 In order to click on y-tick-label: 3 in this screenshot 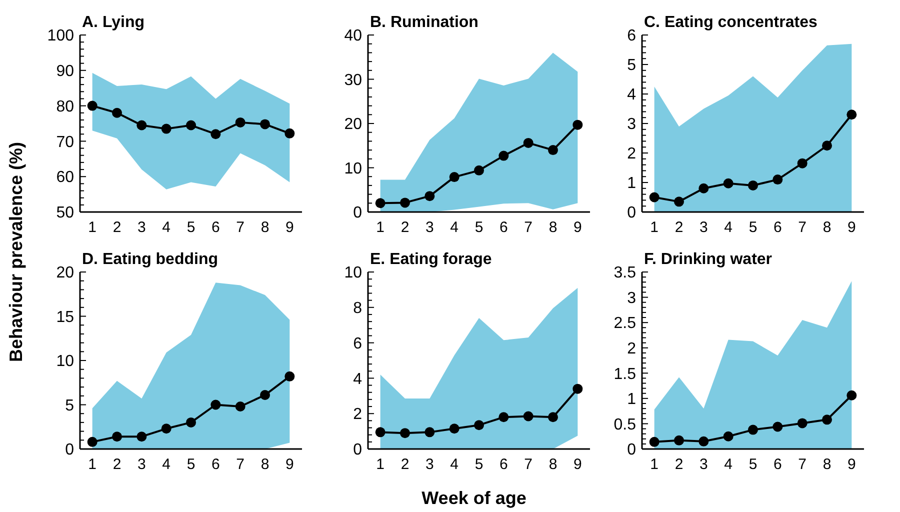, I will do `click(631, 298)`.